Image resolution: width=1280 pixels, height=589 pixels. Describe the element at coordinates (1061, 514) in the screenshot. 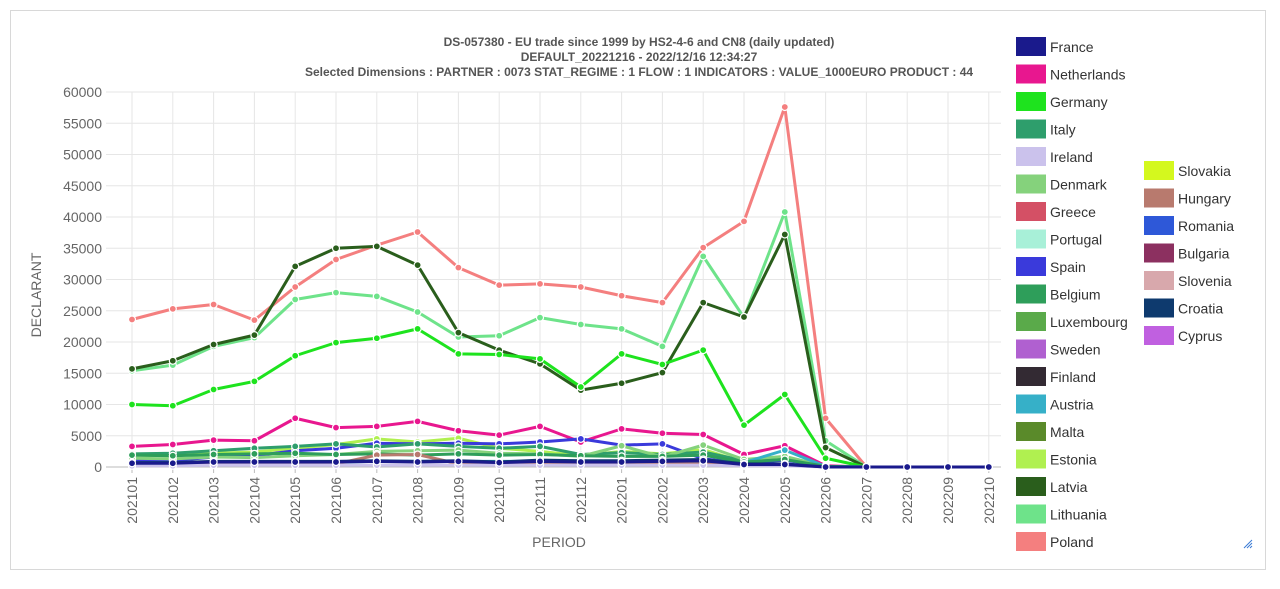

I see `legend-item-lithuania: Lithuania` at that location.